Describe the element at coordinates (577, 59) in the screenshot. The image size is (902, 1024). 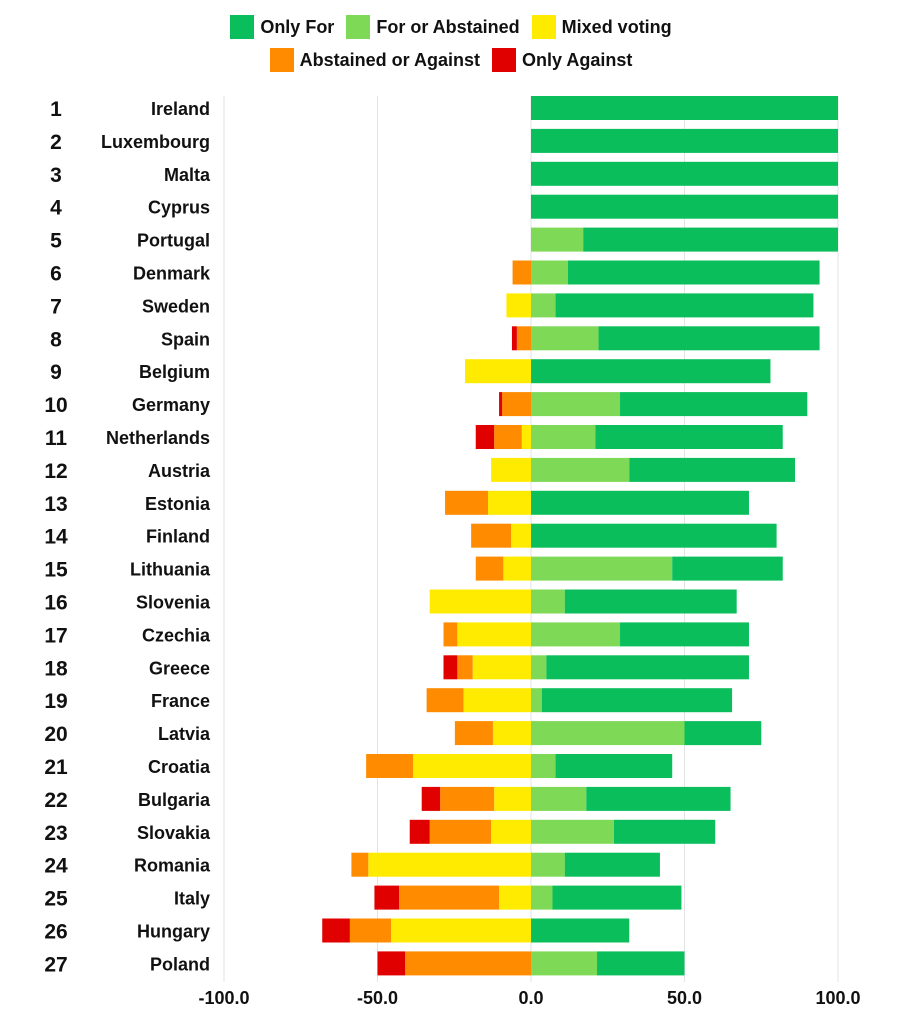
I see `legend-label: Only Against` at that location.